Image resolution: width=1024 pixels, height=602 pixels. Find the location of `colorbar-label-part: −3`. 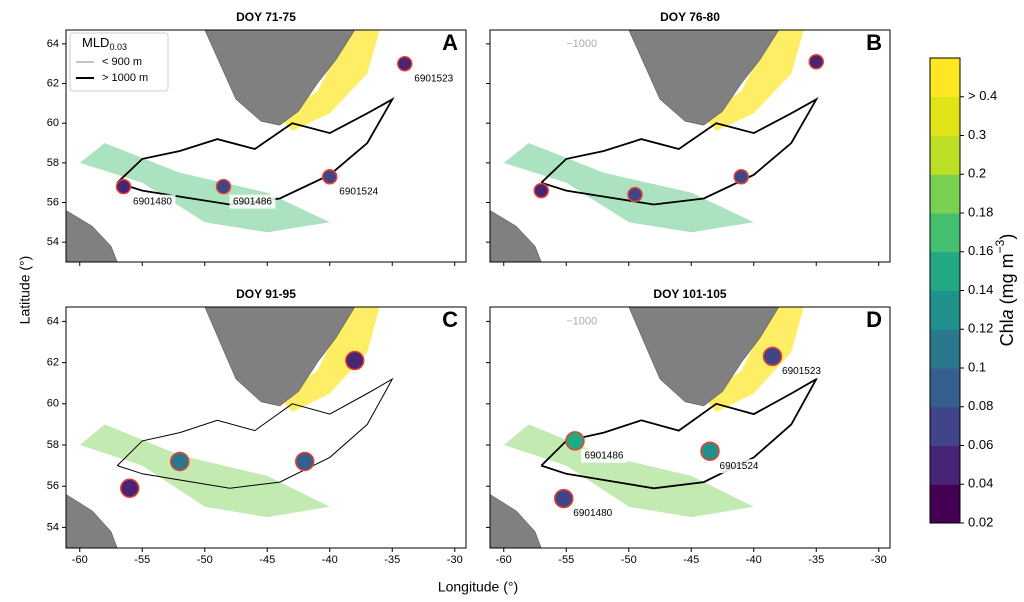

colorbar-label-part: −3 is located at coordinates (1000, 246).